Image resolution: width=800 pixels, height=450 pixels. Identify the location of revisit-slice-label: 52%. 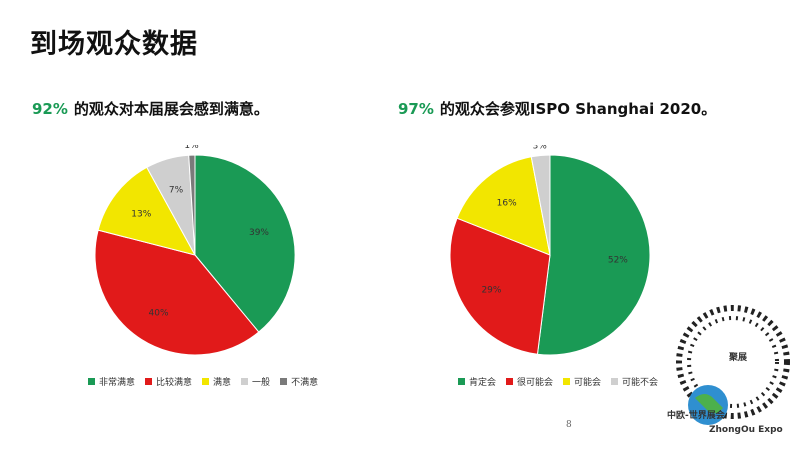
(618, 260).